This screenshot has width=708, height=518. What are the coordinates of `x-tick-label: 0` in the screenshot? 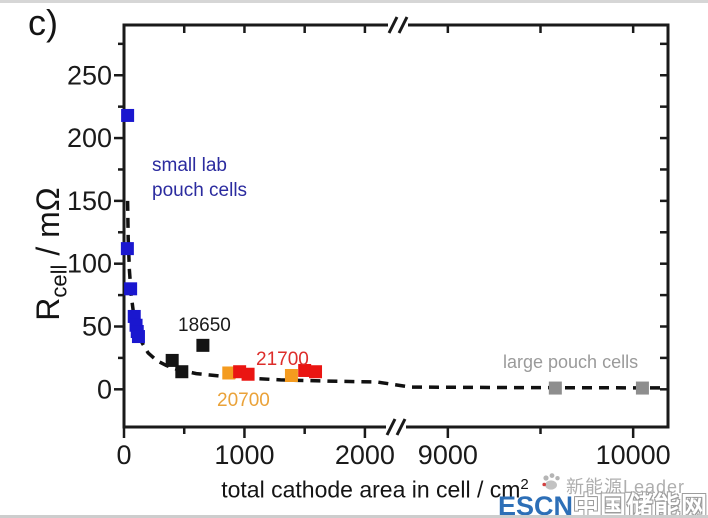 It's located at (123, 455).